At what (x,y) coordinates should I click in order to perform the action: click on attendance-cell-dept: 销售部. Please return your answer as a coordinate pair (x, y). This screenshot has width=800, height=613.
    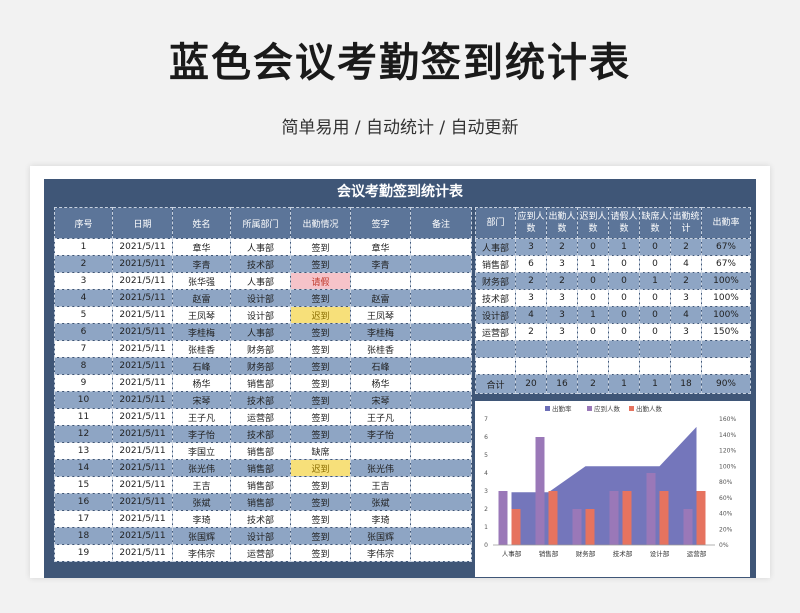
    Looking at the image, I should click on (260, 502).